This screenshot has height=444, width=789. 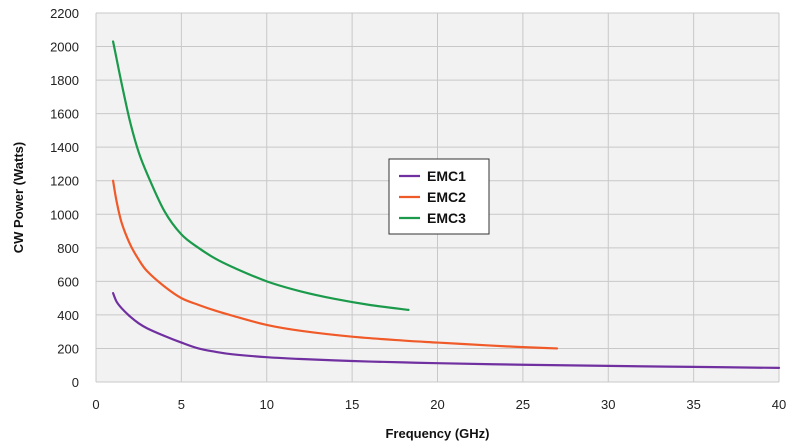 What do you see at coordinates (64, 13) in the screenshot?
I see `y-tick-label-11: 2200` at bounding box center [64, 13].